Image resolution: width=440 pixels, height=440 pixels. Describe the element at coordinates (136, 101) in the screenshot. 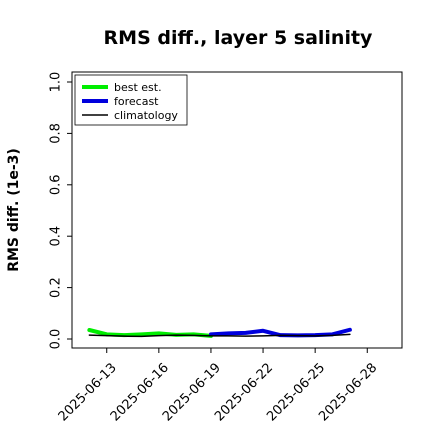

I see `legend-label-forecast: forecast` at that location.